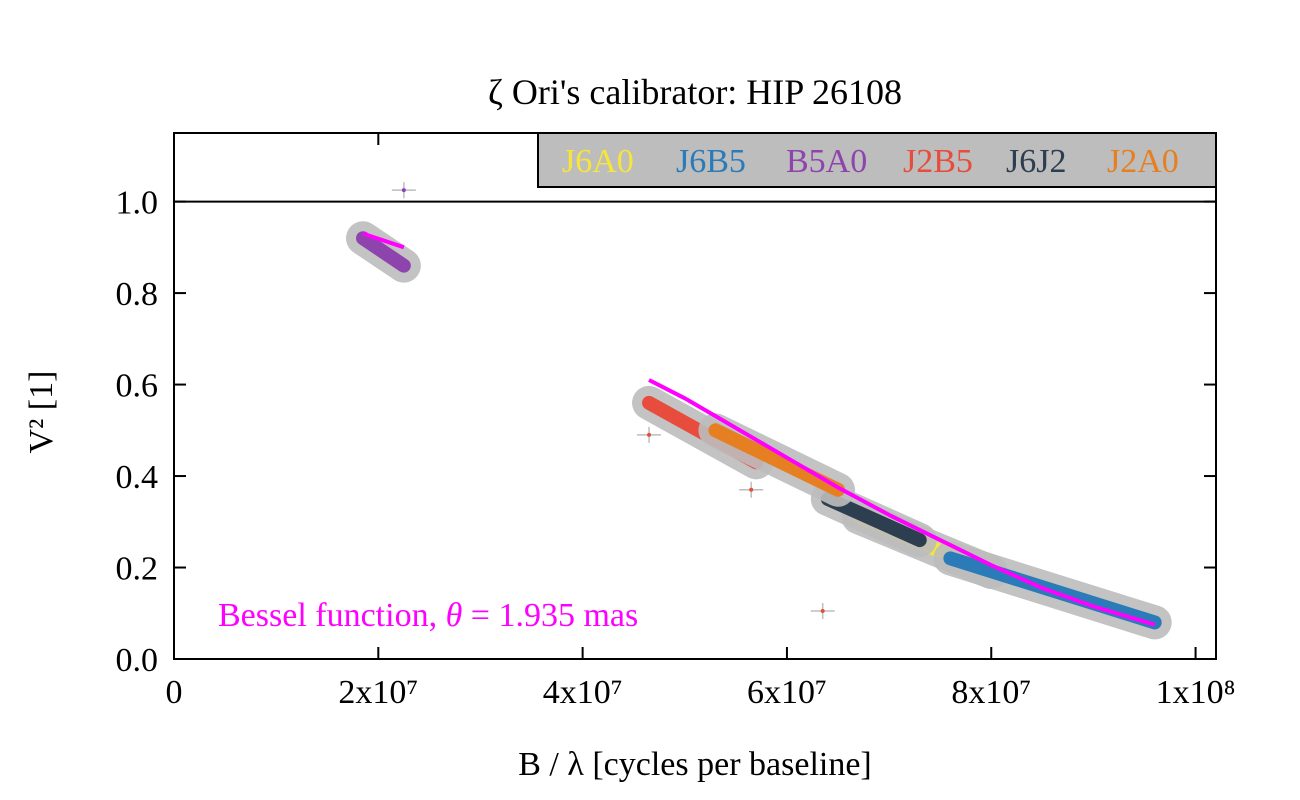 The width and height of the screenshot is (1300, 800). I want to click on y-tick-label: 0.0, so click(137, 660).